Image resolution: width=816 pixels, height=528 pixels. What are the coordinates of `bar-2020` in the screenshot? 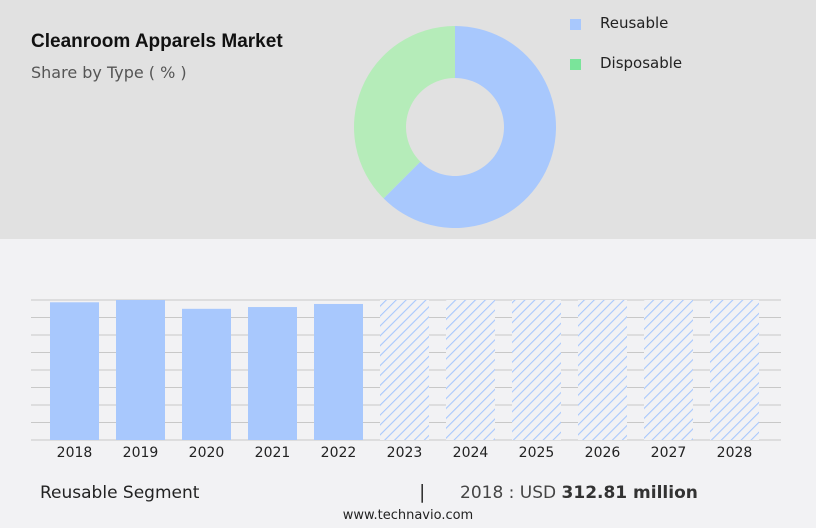 It's located at (206, 374).